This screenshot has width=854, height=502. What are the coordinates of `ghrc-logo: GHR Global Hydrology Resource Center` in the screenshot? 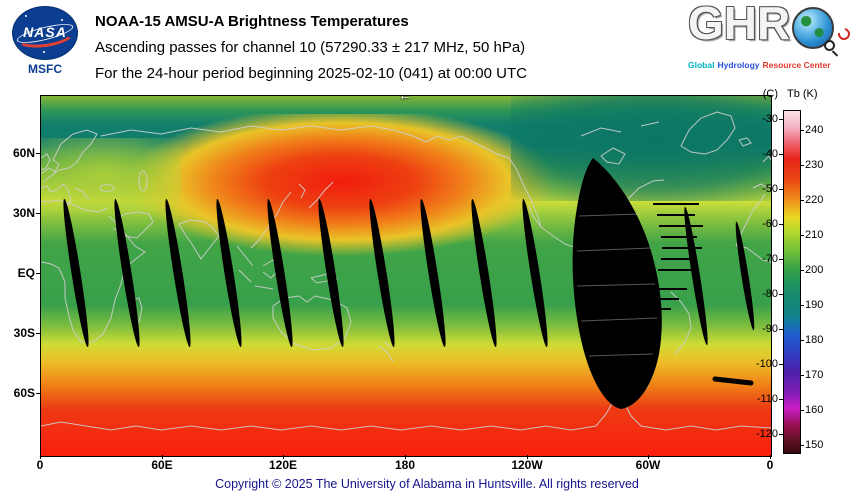 It's located at (770, 40).